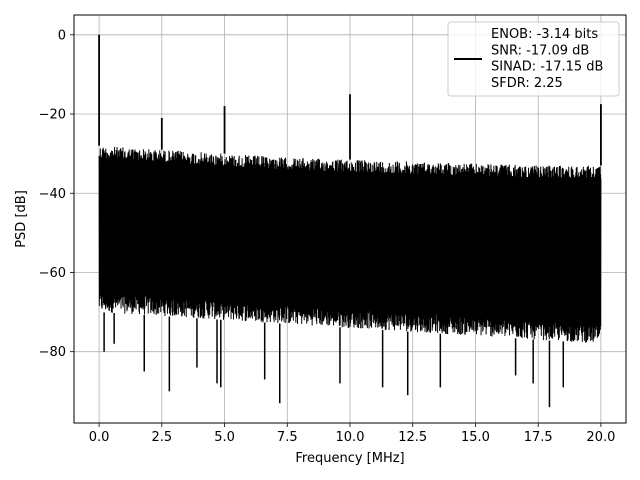 The width and height of the screenshot is (640, 480). Describe the element at coordinates (52, 273) in the screenshot. I see `y-tick-label: −60` at that location.